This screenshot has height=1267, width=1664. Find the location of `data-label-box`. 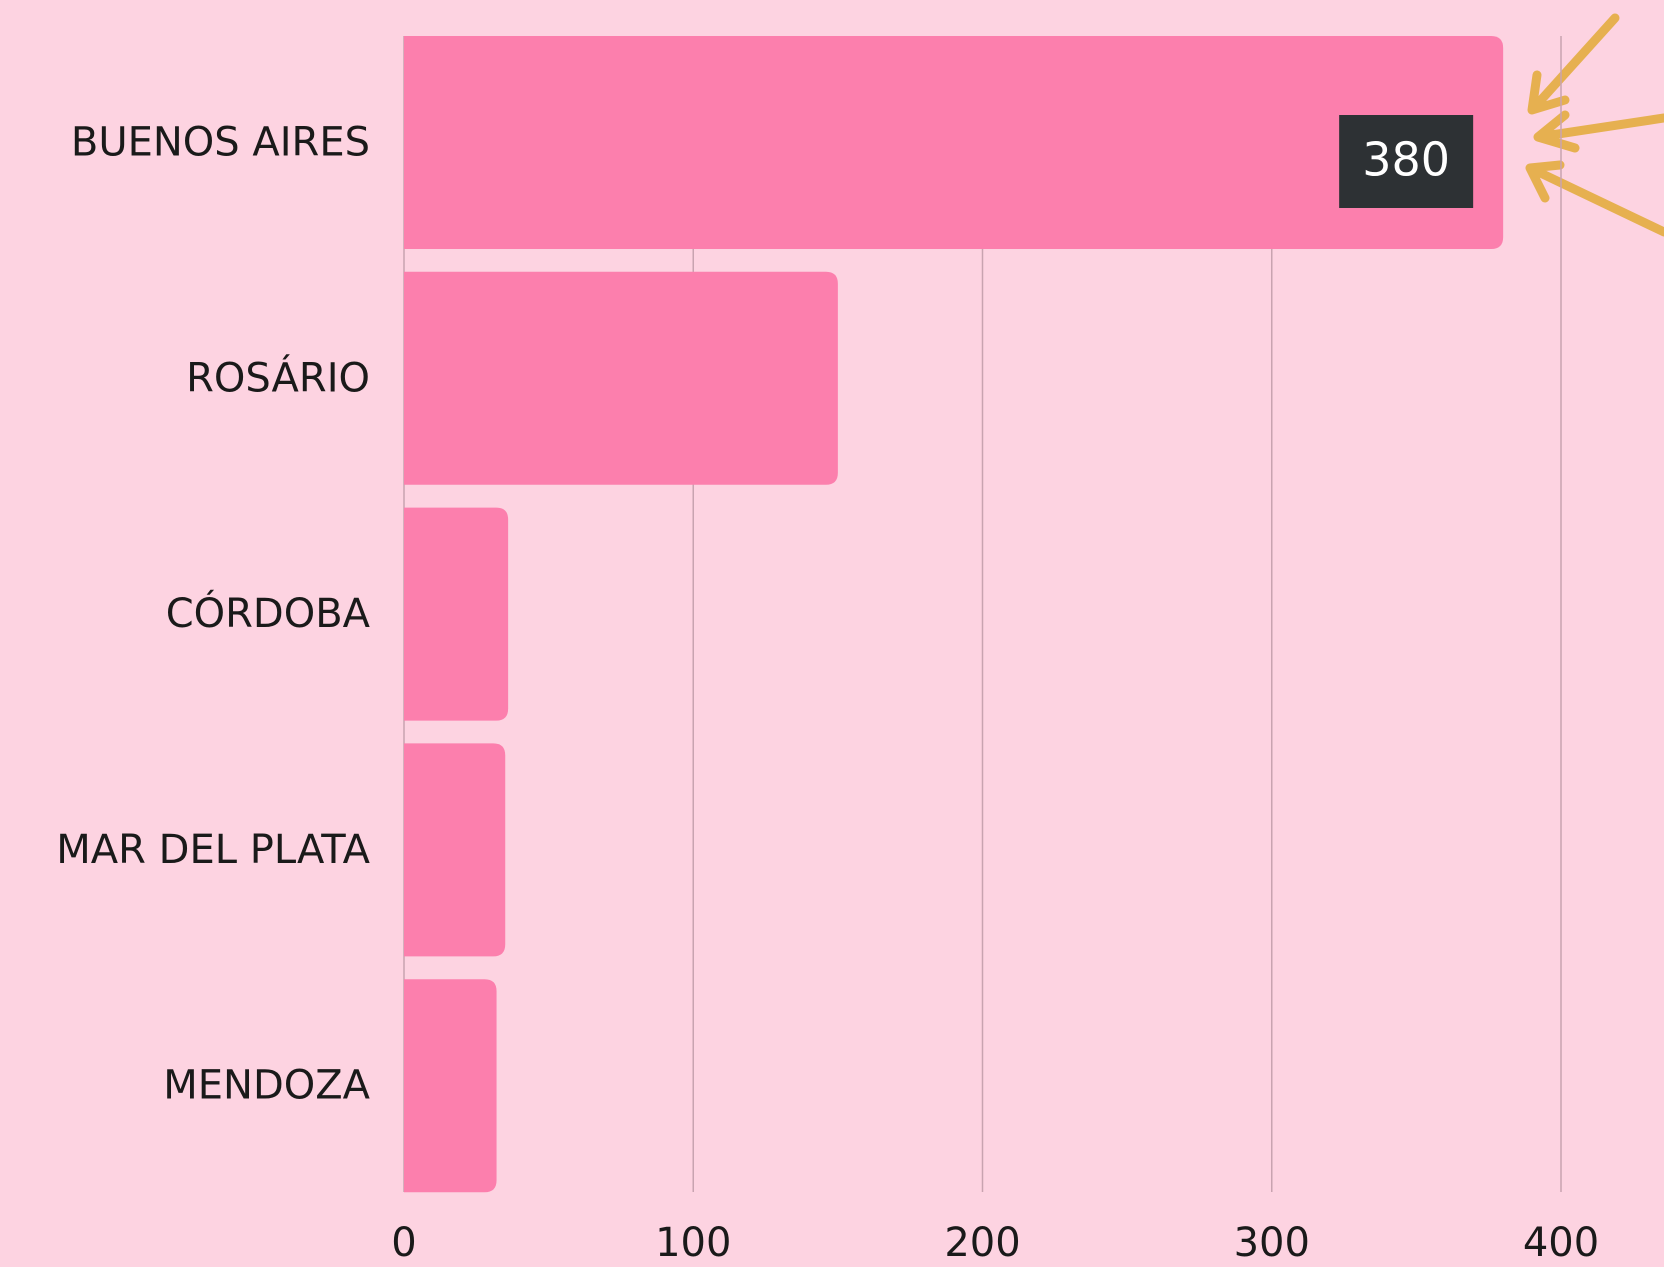

data-label-box is located at coordinates (1406, 161).